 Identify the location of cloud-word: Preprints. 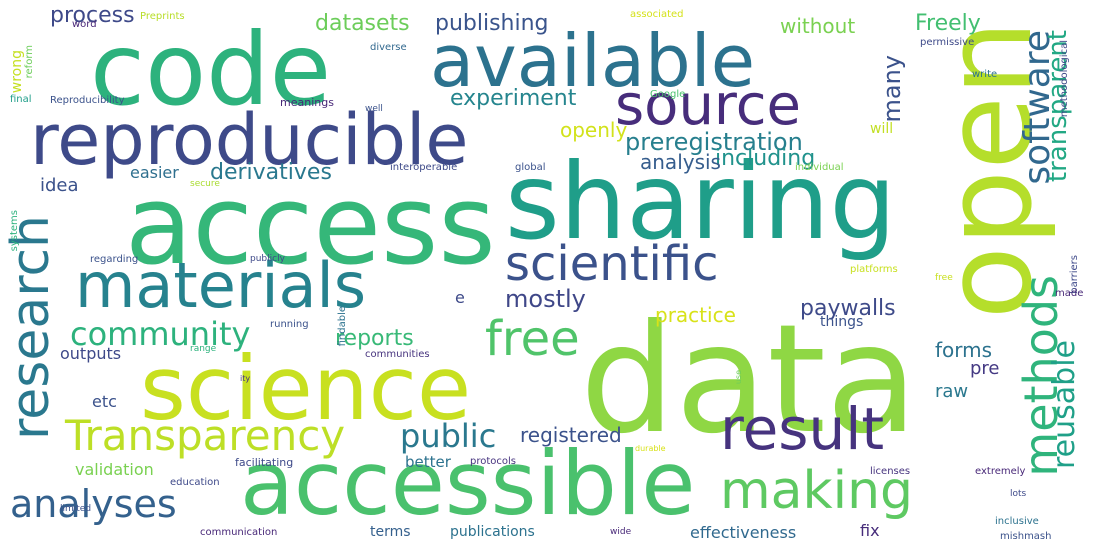
(162, 16).